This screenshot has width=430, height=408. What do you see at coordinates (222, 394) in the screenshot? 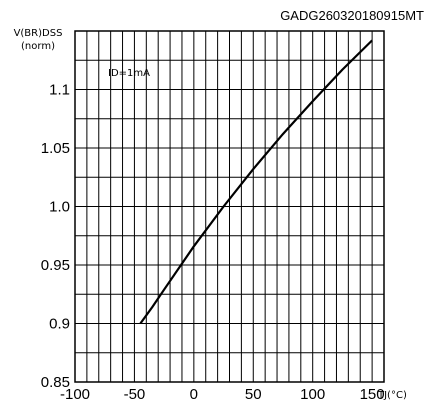
I see `x-tick-labels: -100 -50 0 50 100 150` at bounding box center [222, 394].